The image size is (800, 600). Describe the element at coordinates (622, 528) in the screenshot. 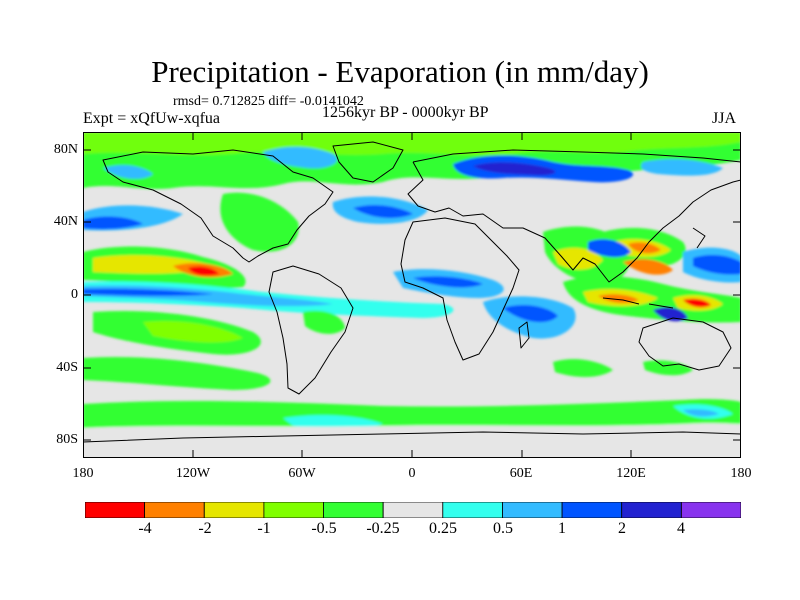

I see `cb-label-9: 2` at that location.